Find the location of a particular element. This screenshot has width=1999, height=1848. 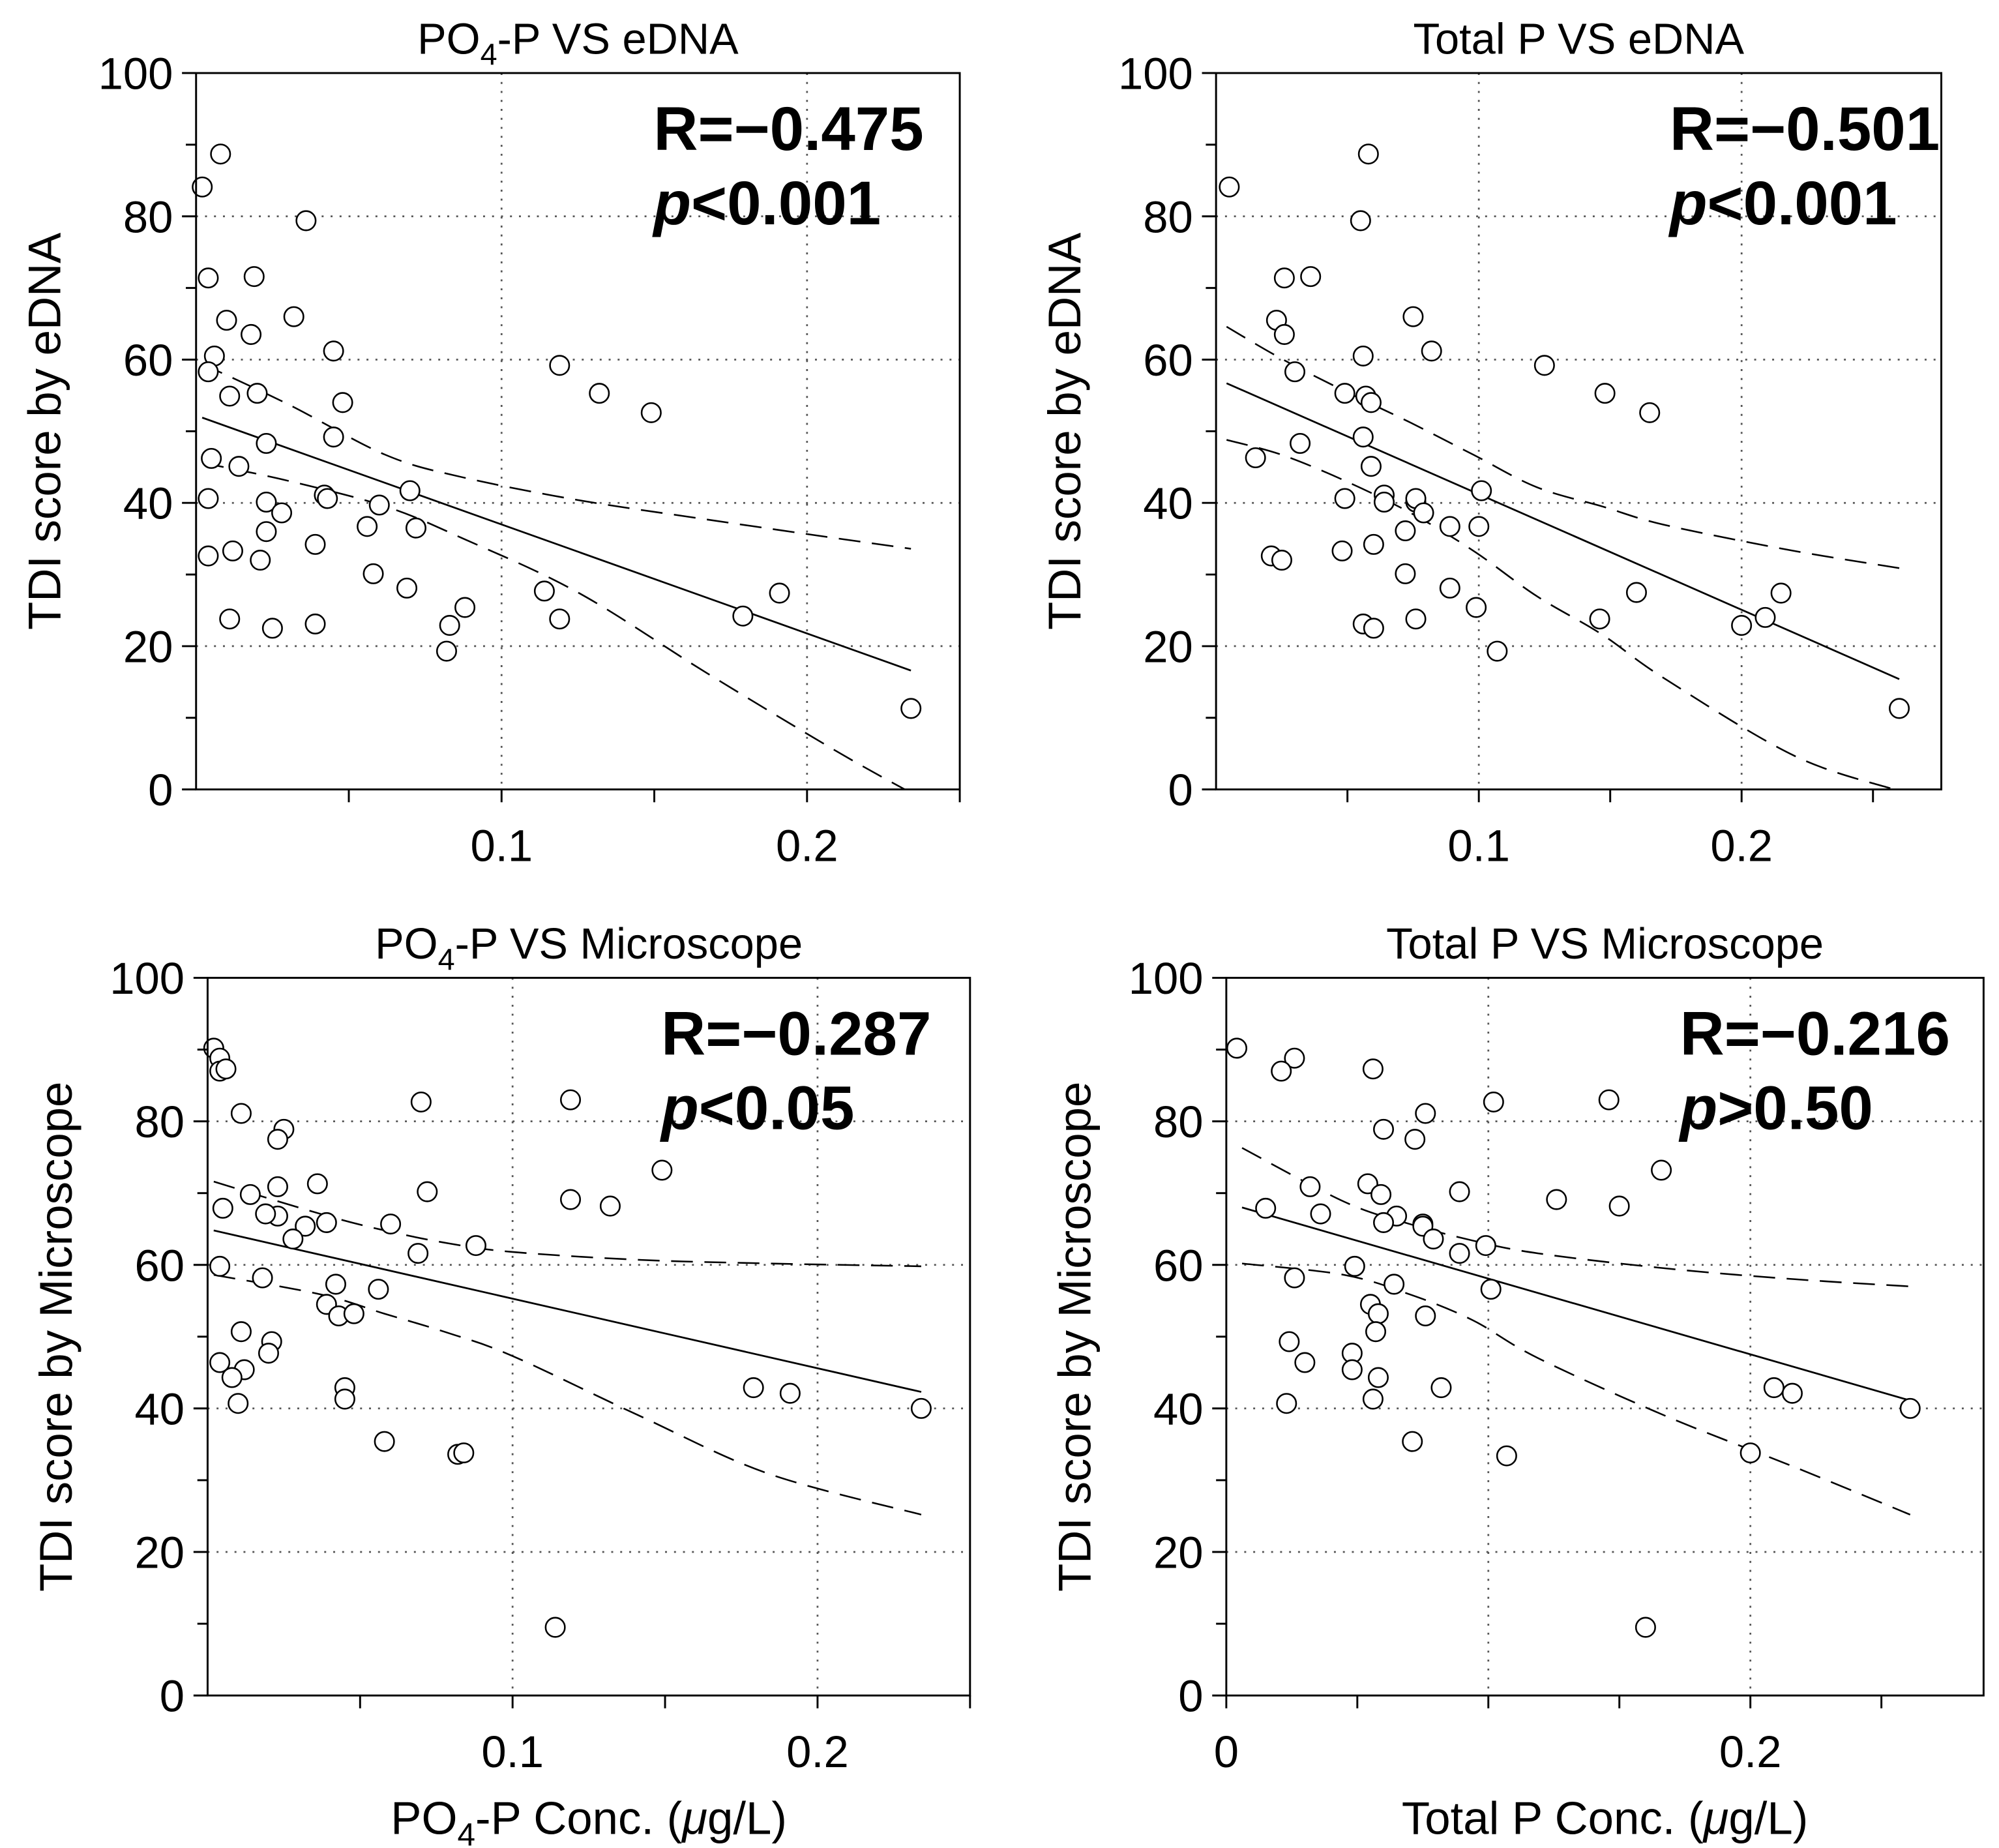

data-points is located at coordinates (1565, 431).